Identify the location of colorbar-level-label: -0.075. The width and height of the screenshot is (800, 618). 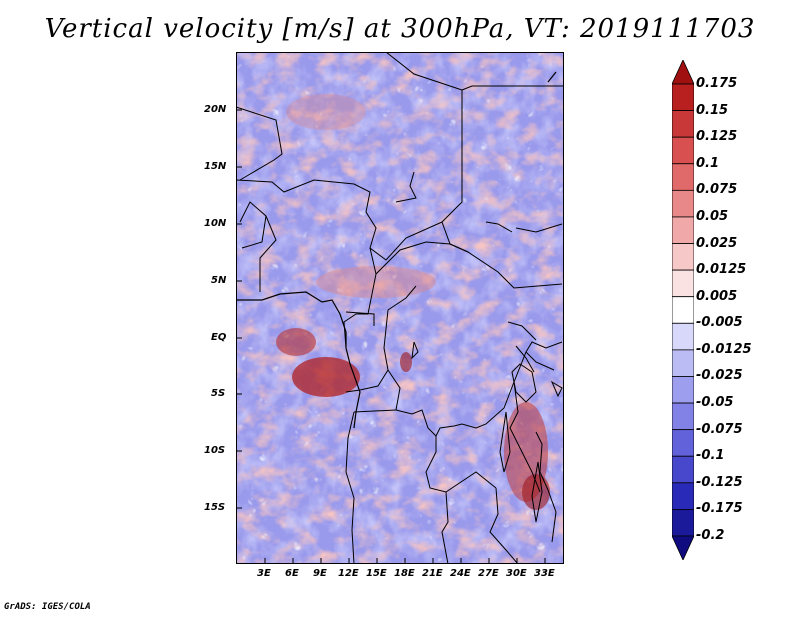
(719, 429).